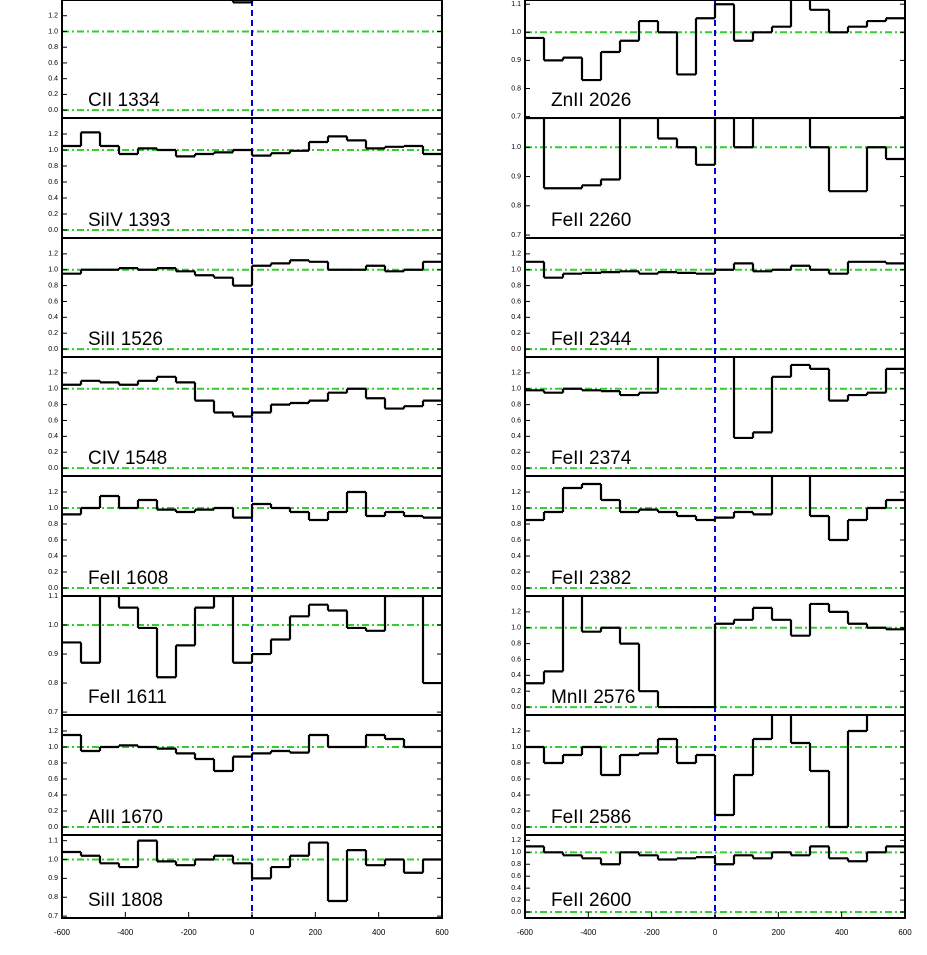 Image resolution: width=927 pixels, height=955 pixels. Describe the element at coordinates (715, 932) in the screenshot. I see `x-tick-label: 0` at that location.